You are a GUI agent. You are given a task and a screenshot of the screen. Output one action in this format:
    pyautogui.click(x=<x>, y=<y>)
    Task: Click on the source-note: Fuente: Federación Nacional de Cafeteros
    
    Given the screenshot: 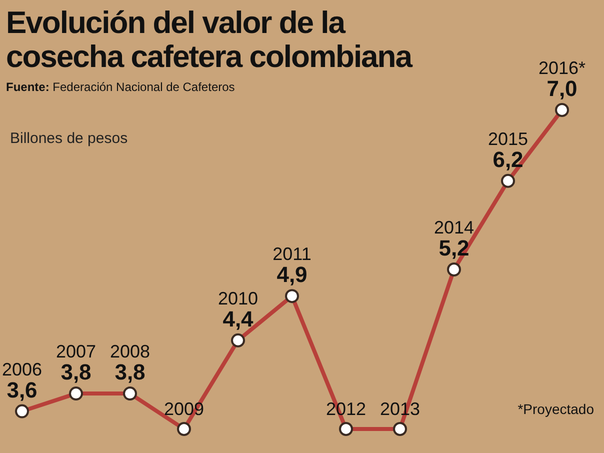 What is the action you would take?
    pyautogui.click(x=120, y=87)
    